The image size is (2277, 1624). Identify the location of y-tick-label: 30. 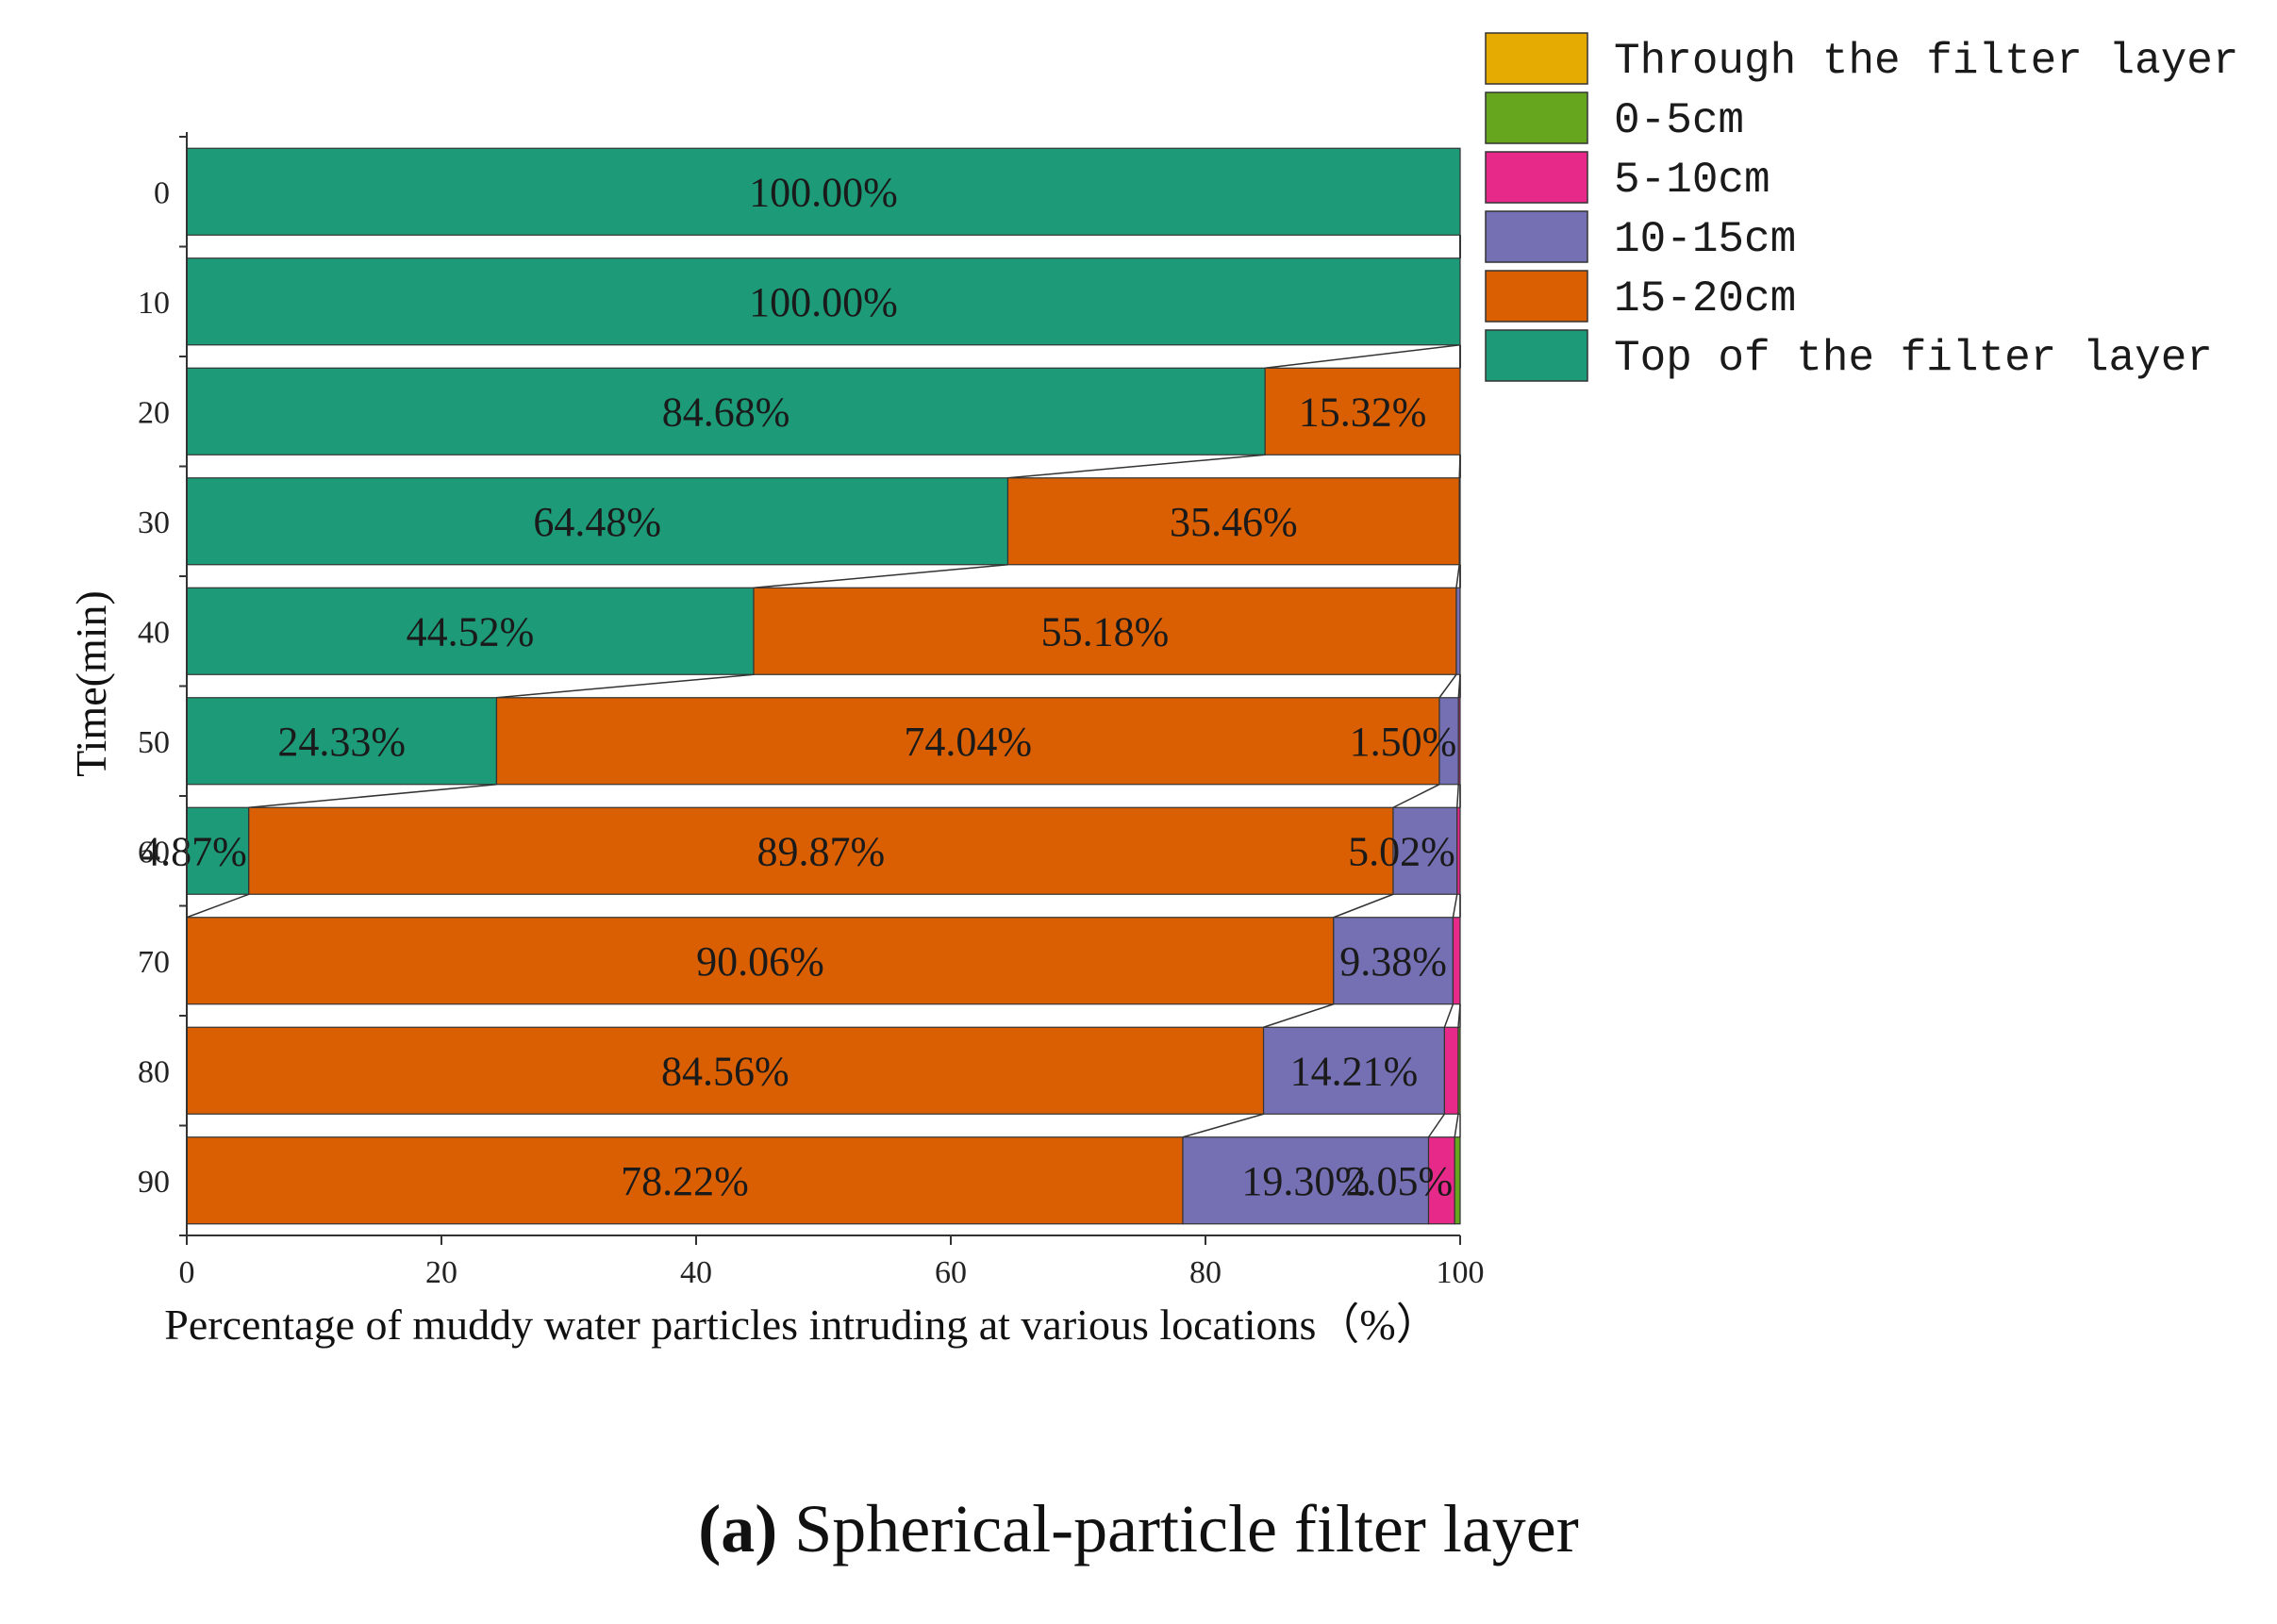
(154, 522).